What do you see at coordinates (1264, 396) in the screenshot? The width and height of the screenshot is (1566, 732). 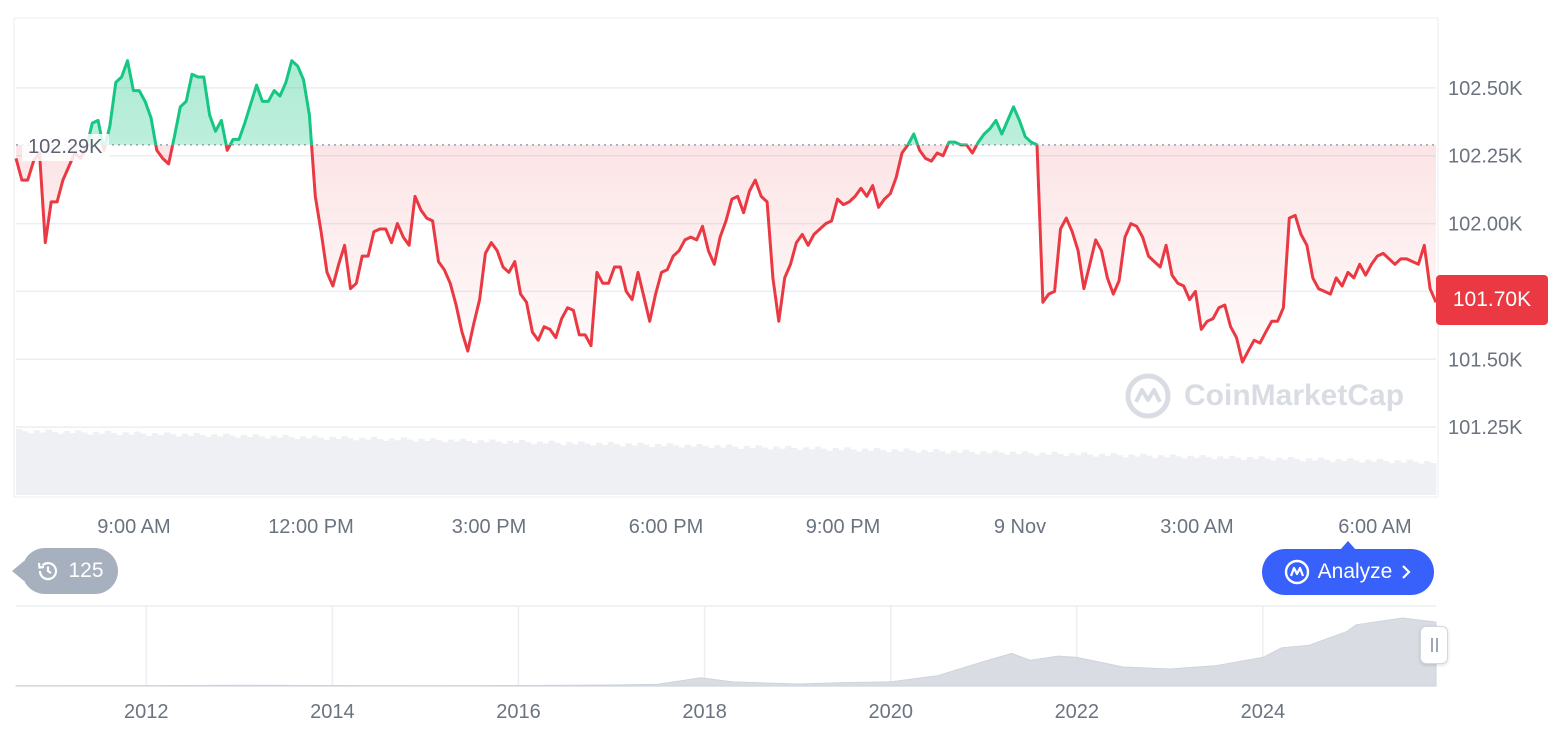 I see `watermark: CoinMarketCap` at bounding box center [1264, 396].